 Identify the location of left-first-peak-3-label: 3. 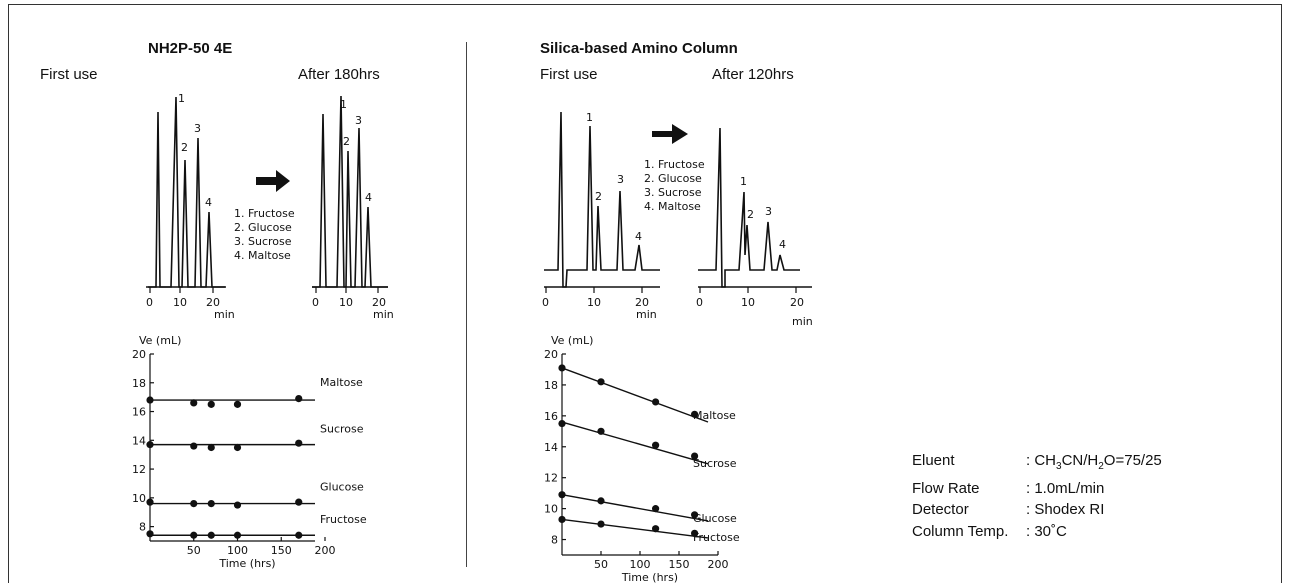
(197, 128).